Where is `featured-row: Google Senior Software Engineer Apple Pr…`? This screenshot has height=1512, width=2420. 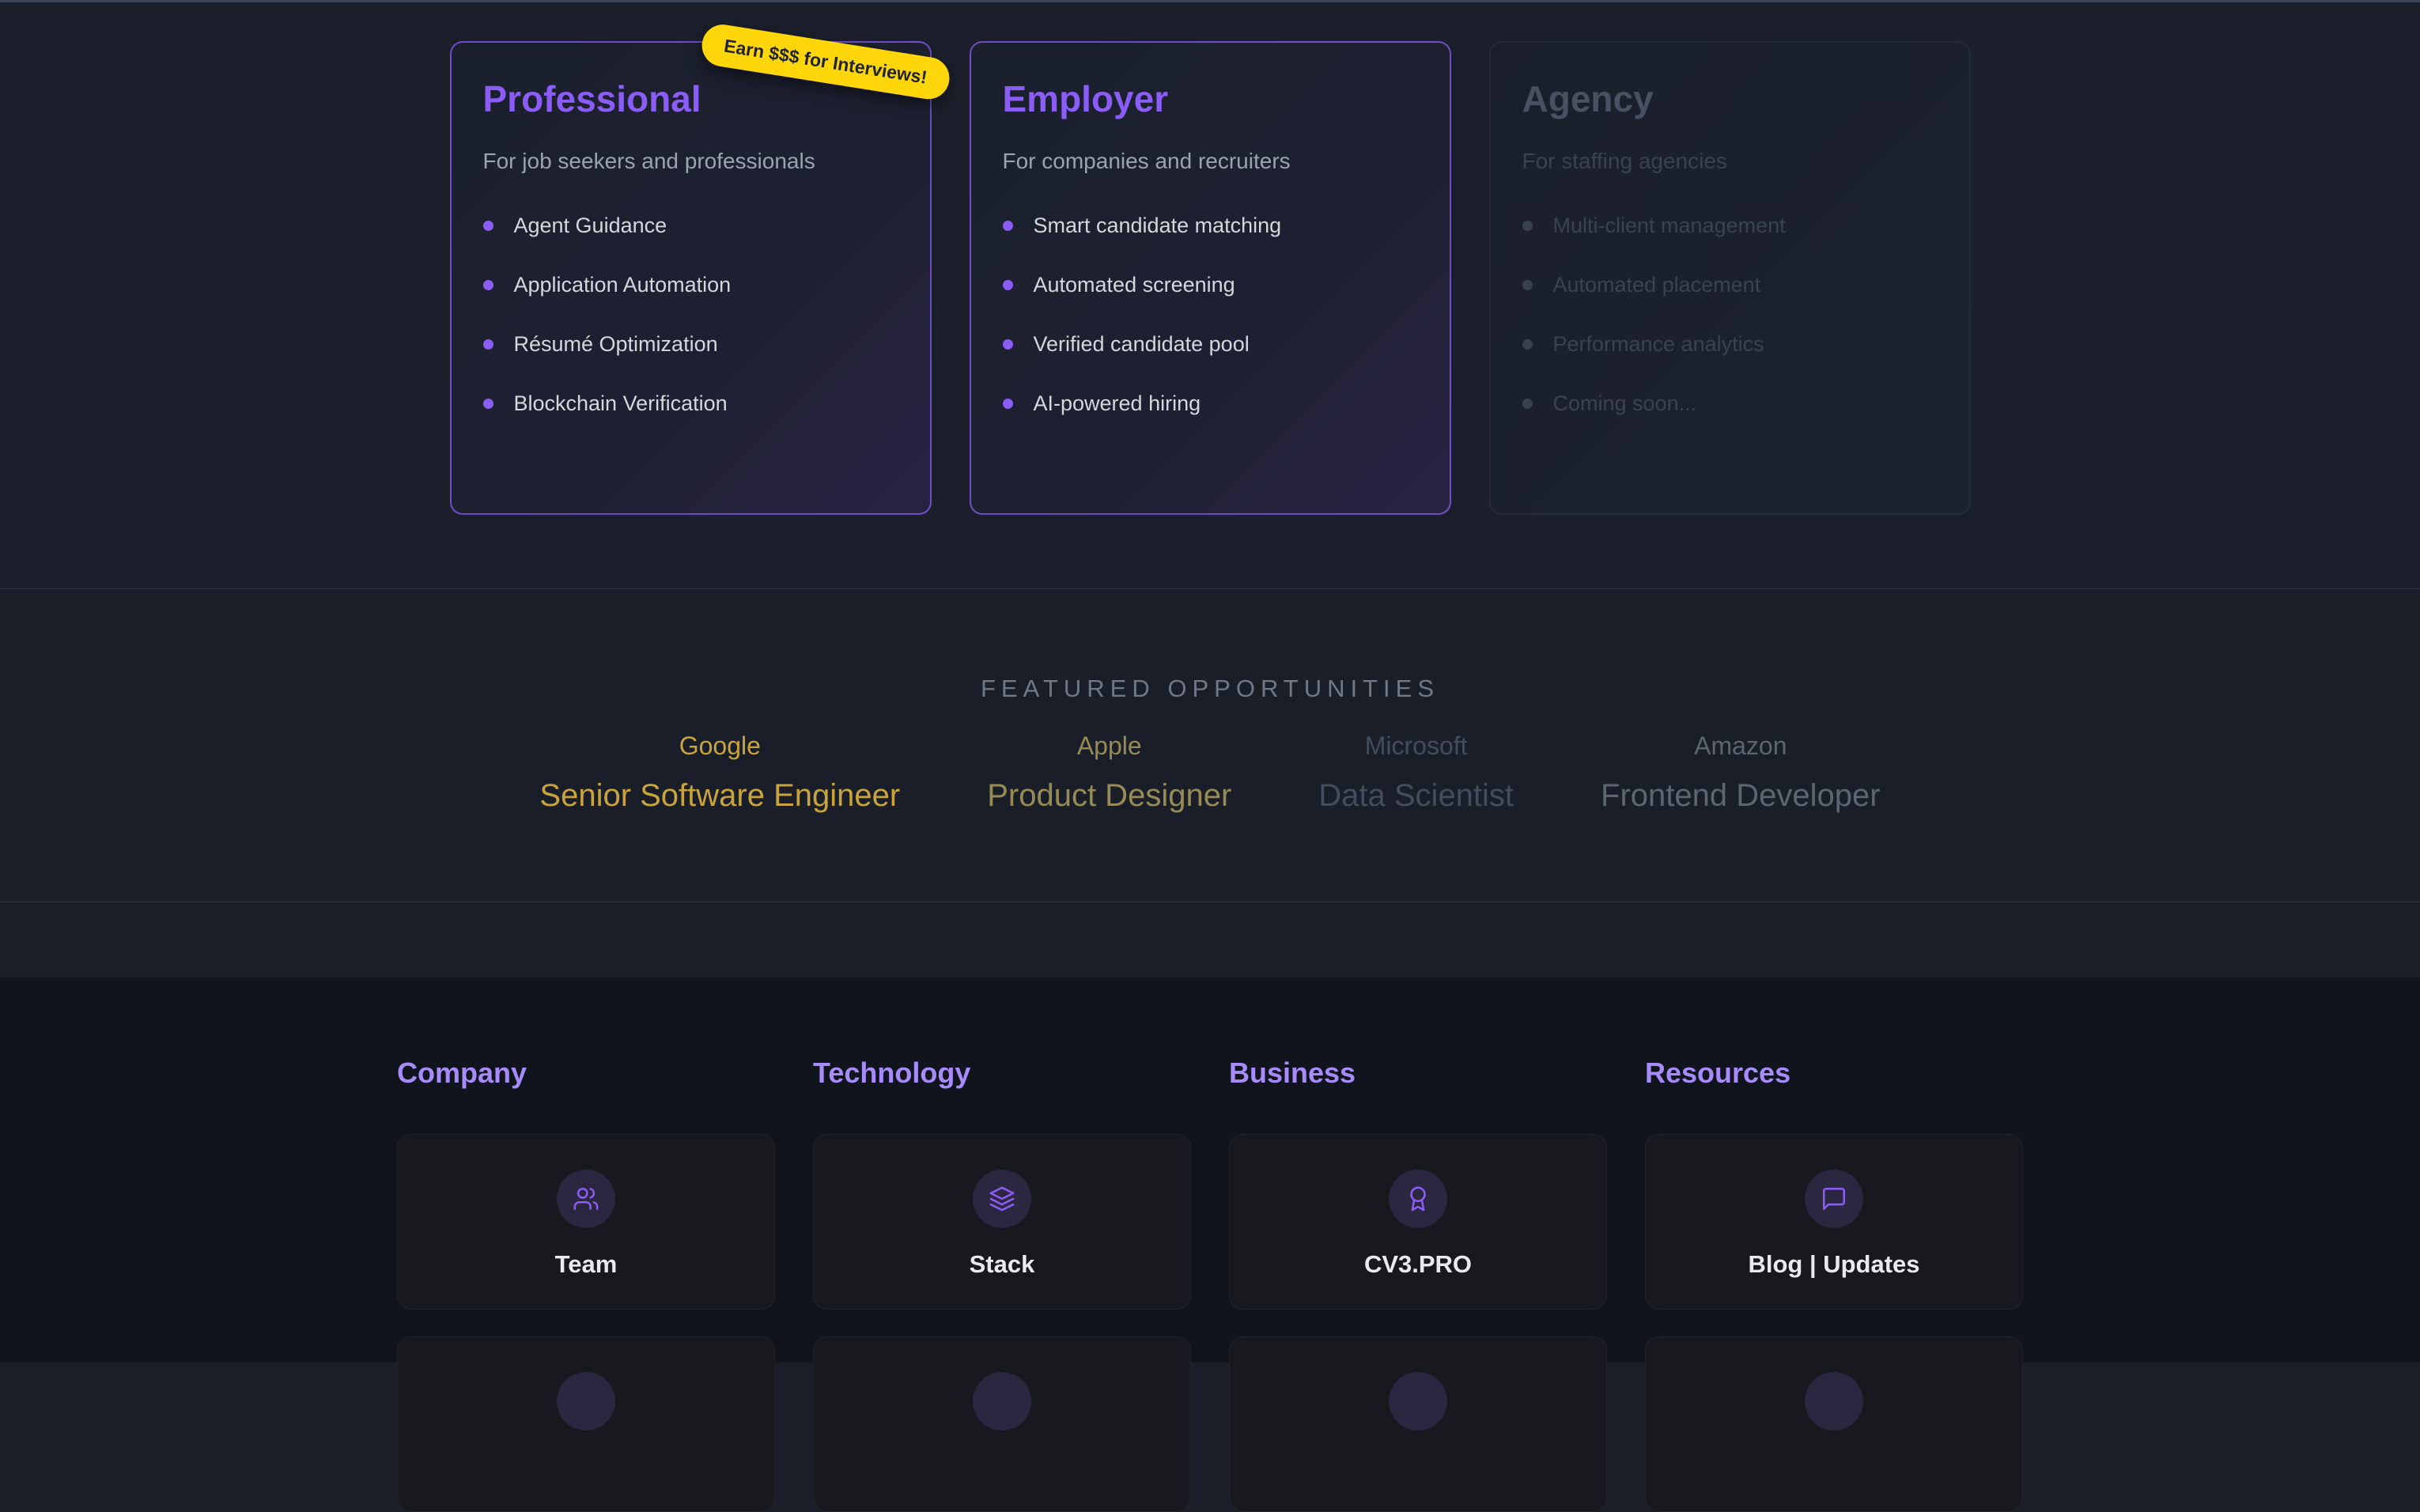
featured-row: Google Senior Software Engineer Apple Pr… is located at coordinates (1210, 772).